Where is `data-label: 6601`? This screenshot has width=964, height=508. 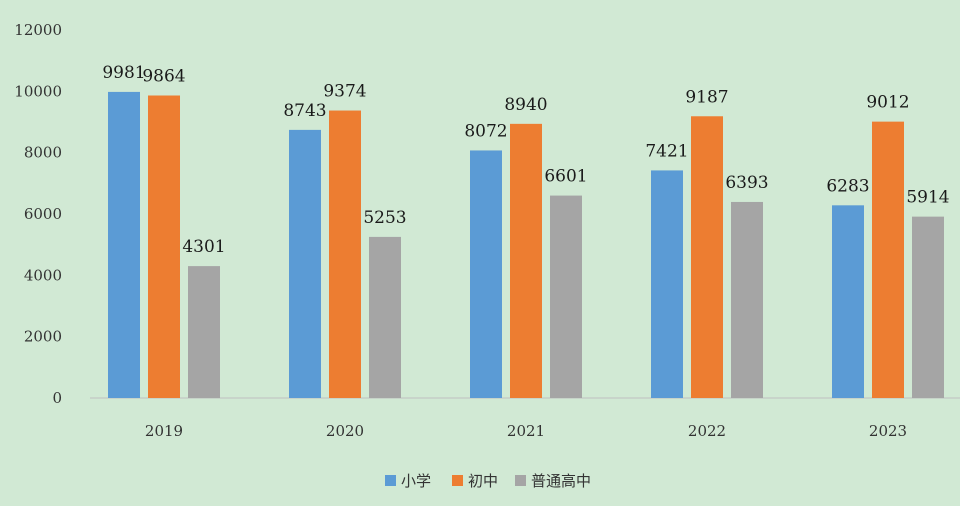 data-label: 6601 is located at coordinates (565, 177).